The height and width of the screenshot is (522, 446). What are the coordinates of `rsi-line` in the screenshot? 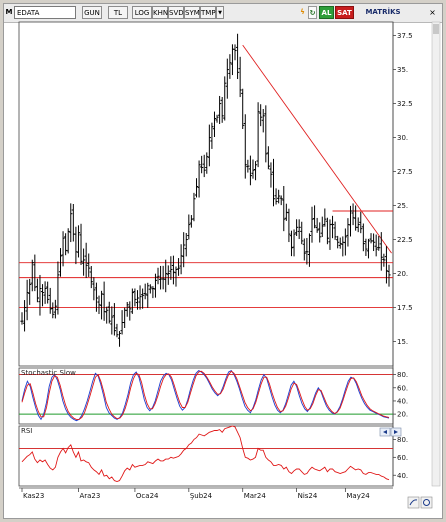 It's located at (205, 453).